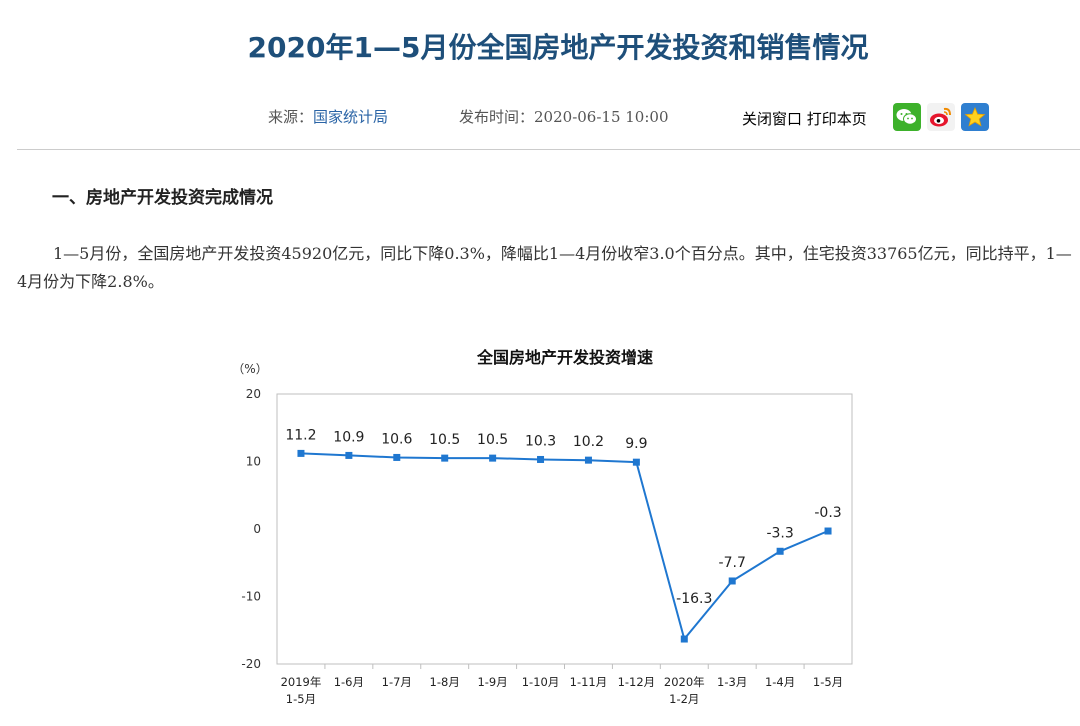  Describe the element at coordinates (301, 682) in the screenshot. I see `x-tick-label: 2019年` at that location.